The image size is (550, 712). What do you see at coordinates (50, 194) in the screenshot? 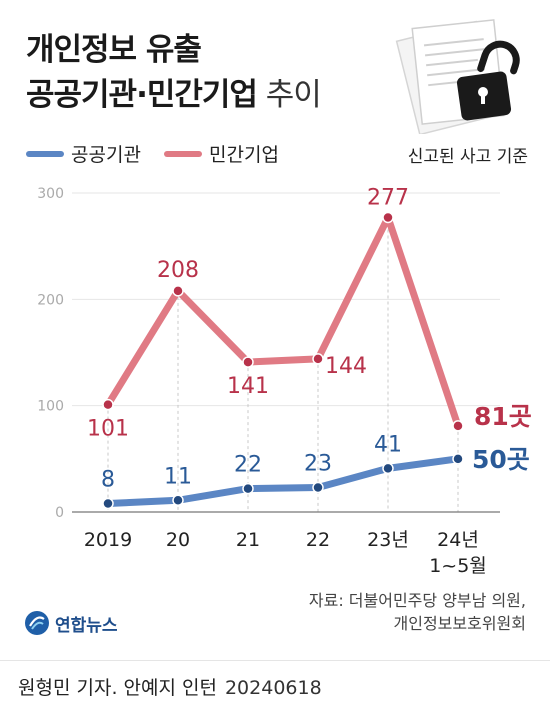
I see `y-tick-label: 300` at bounding box center [50, 194].